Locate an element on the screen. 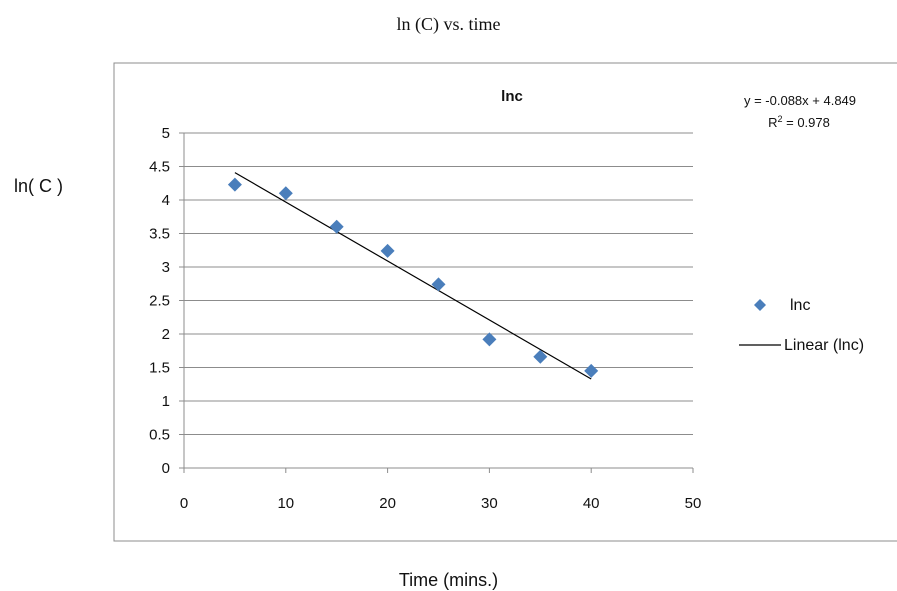  x-tick-label: 0 is located at coordinates (184, 503).